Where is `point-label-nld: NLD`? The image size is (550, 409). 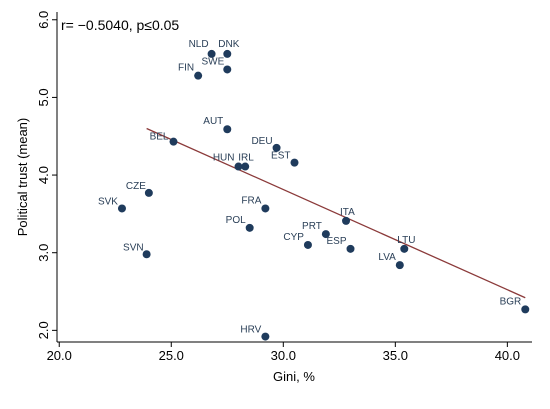
point-label-nld: NLD is located at coordinates (199, 44).